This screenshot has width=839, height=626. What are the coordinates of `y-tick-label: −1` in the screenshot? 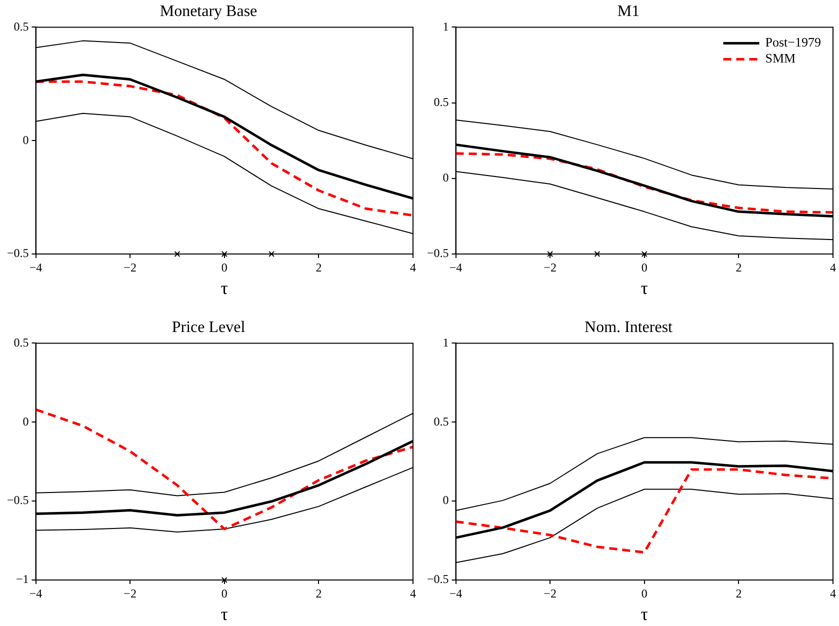 It's located at (22, 579).